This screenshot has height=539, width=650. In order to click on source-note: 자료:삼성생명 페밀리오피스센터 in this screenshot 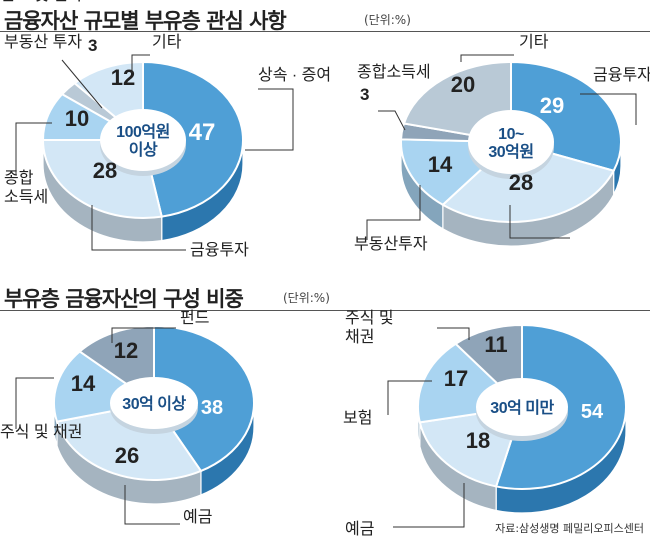, I will do `click(569, 528)`.